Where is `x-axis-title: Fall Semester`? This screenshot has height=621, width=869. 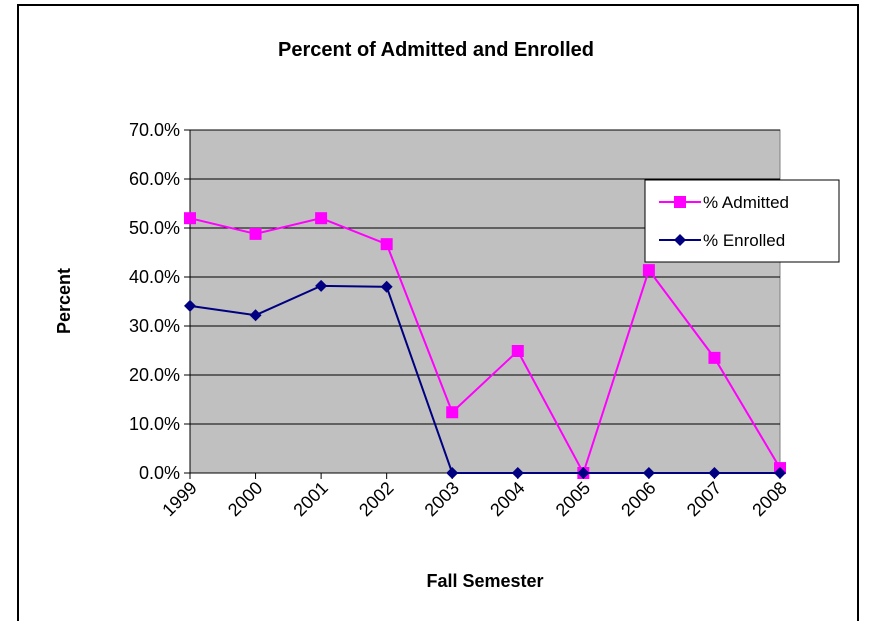 x-axis-title: Fall Semester is located at coordinates (484, 581).